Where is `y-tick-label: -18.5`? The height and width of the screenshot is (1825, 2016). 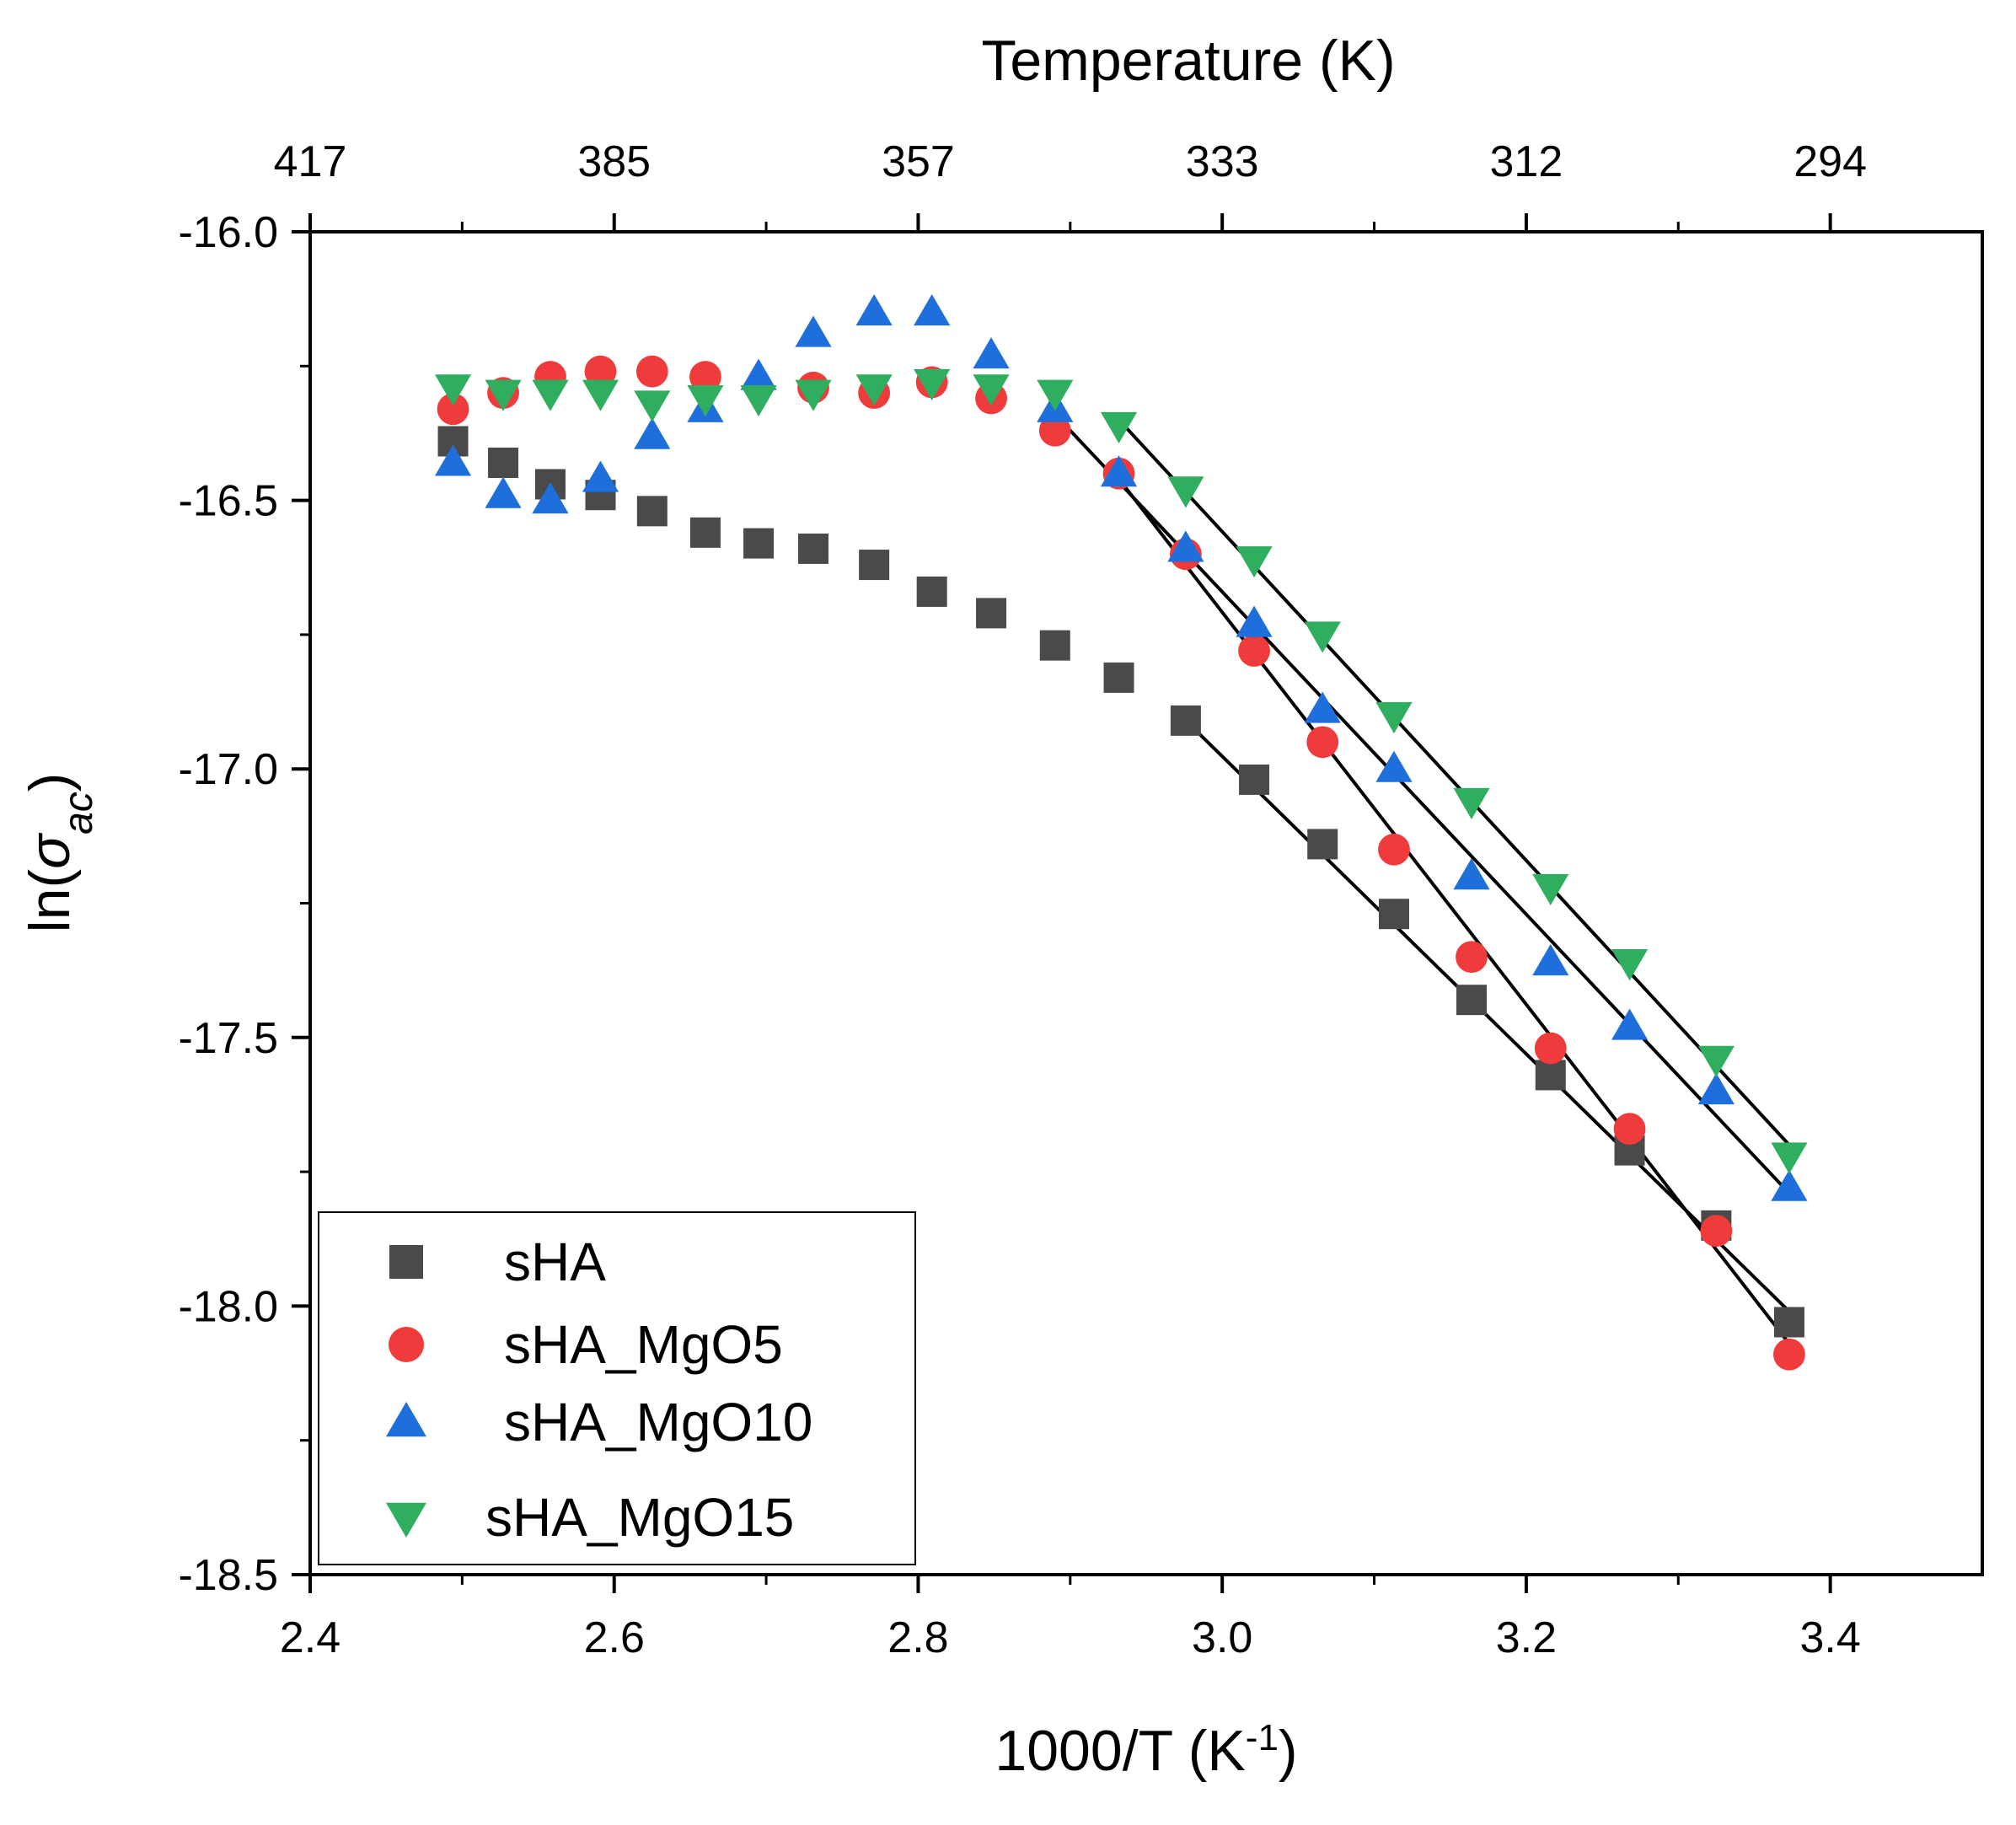
y-tick-label: -18.5 is located at coordinates (228, 1575).